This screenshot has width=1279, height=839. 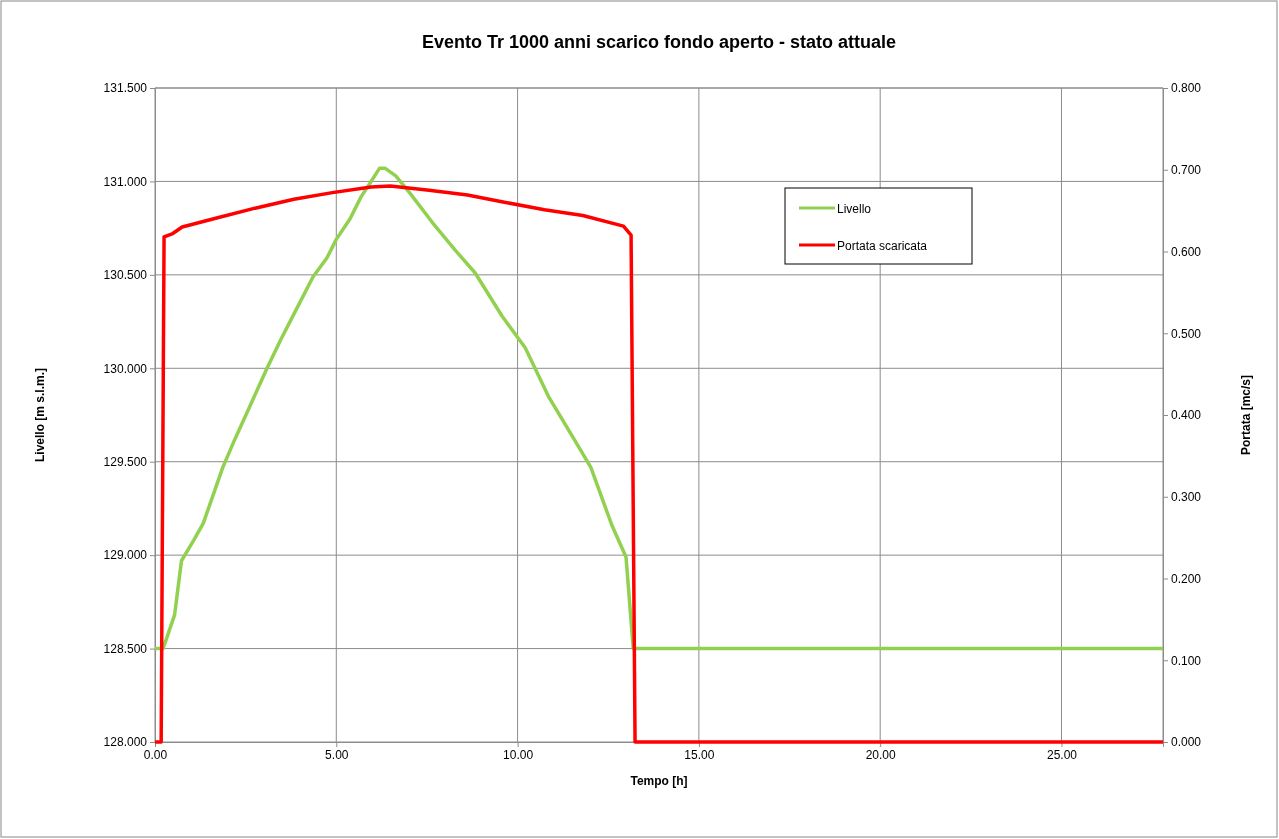 What do you see at coordinates (1062, 754) in the screenshot?
I see `x-tick-label: 25.00` at bounding box center [1062, 754].